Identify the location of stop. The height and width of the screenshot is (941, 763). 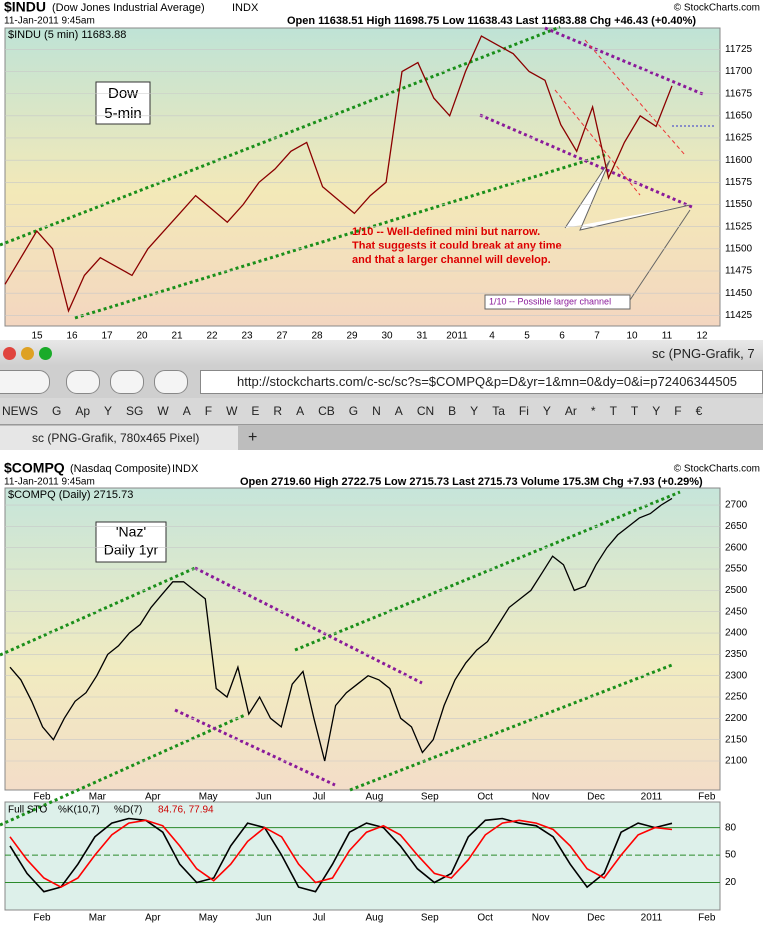
(127, 382).